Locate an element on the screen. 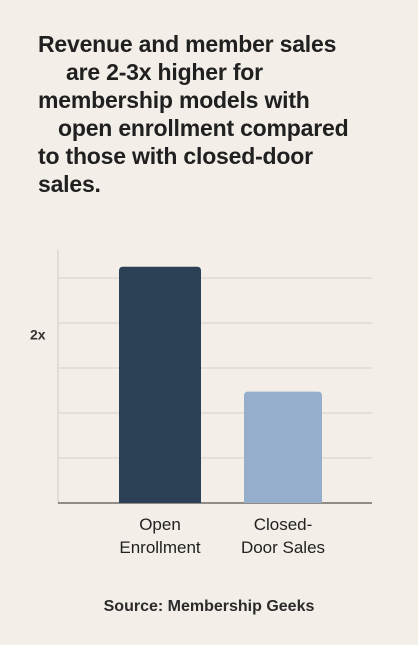  x-tick-label: Open is located at coordinates (160, 524).